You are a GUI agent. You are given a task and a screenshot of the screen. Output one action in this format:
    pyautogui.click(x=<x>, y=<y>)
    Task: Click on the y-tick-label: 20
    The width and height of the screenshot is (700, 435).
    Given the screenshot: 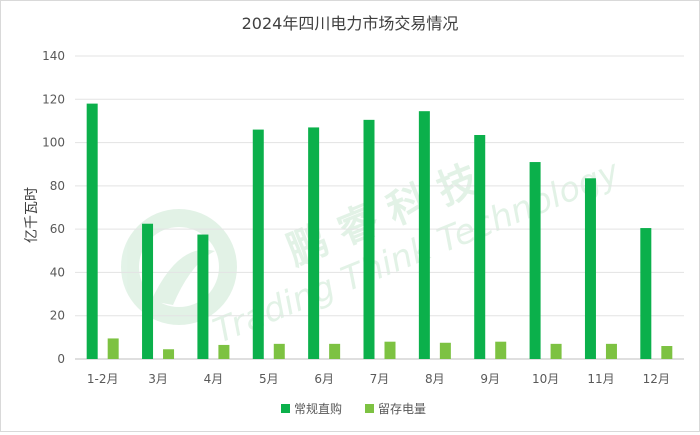 What is the action you would take?
    pyautogui.click(x=57, y=316)
    